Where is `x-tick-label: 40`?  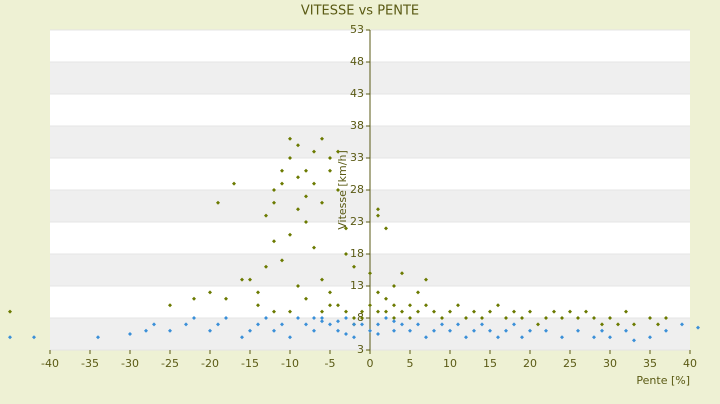 x-tick-label: 40 is located at coordinates (690, 363).